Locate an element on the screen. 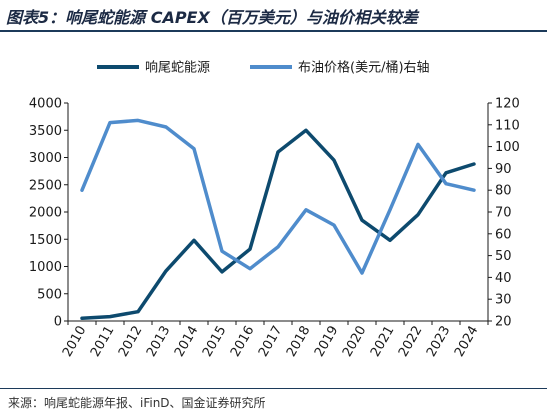  y-right-tick-label: 120 is located at coordinates (507, 104).